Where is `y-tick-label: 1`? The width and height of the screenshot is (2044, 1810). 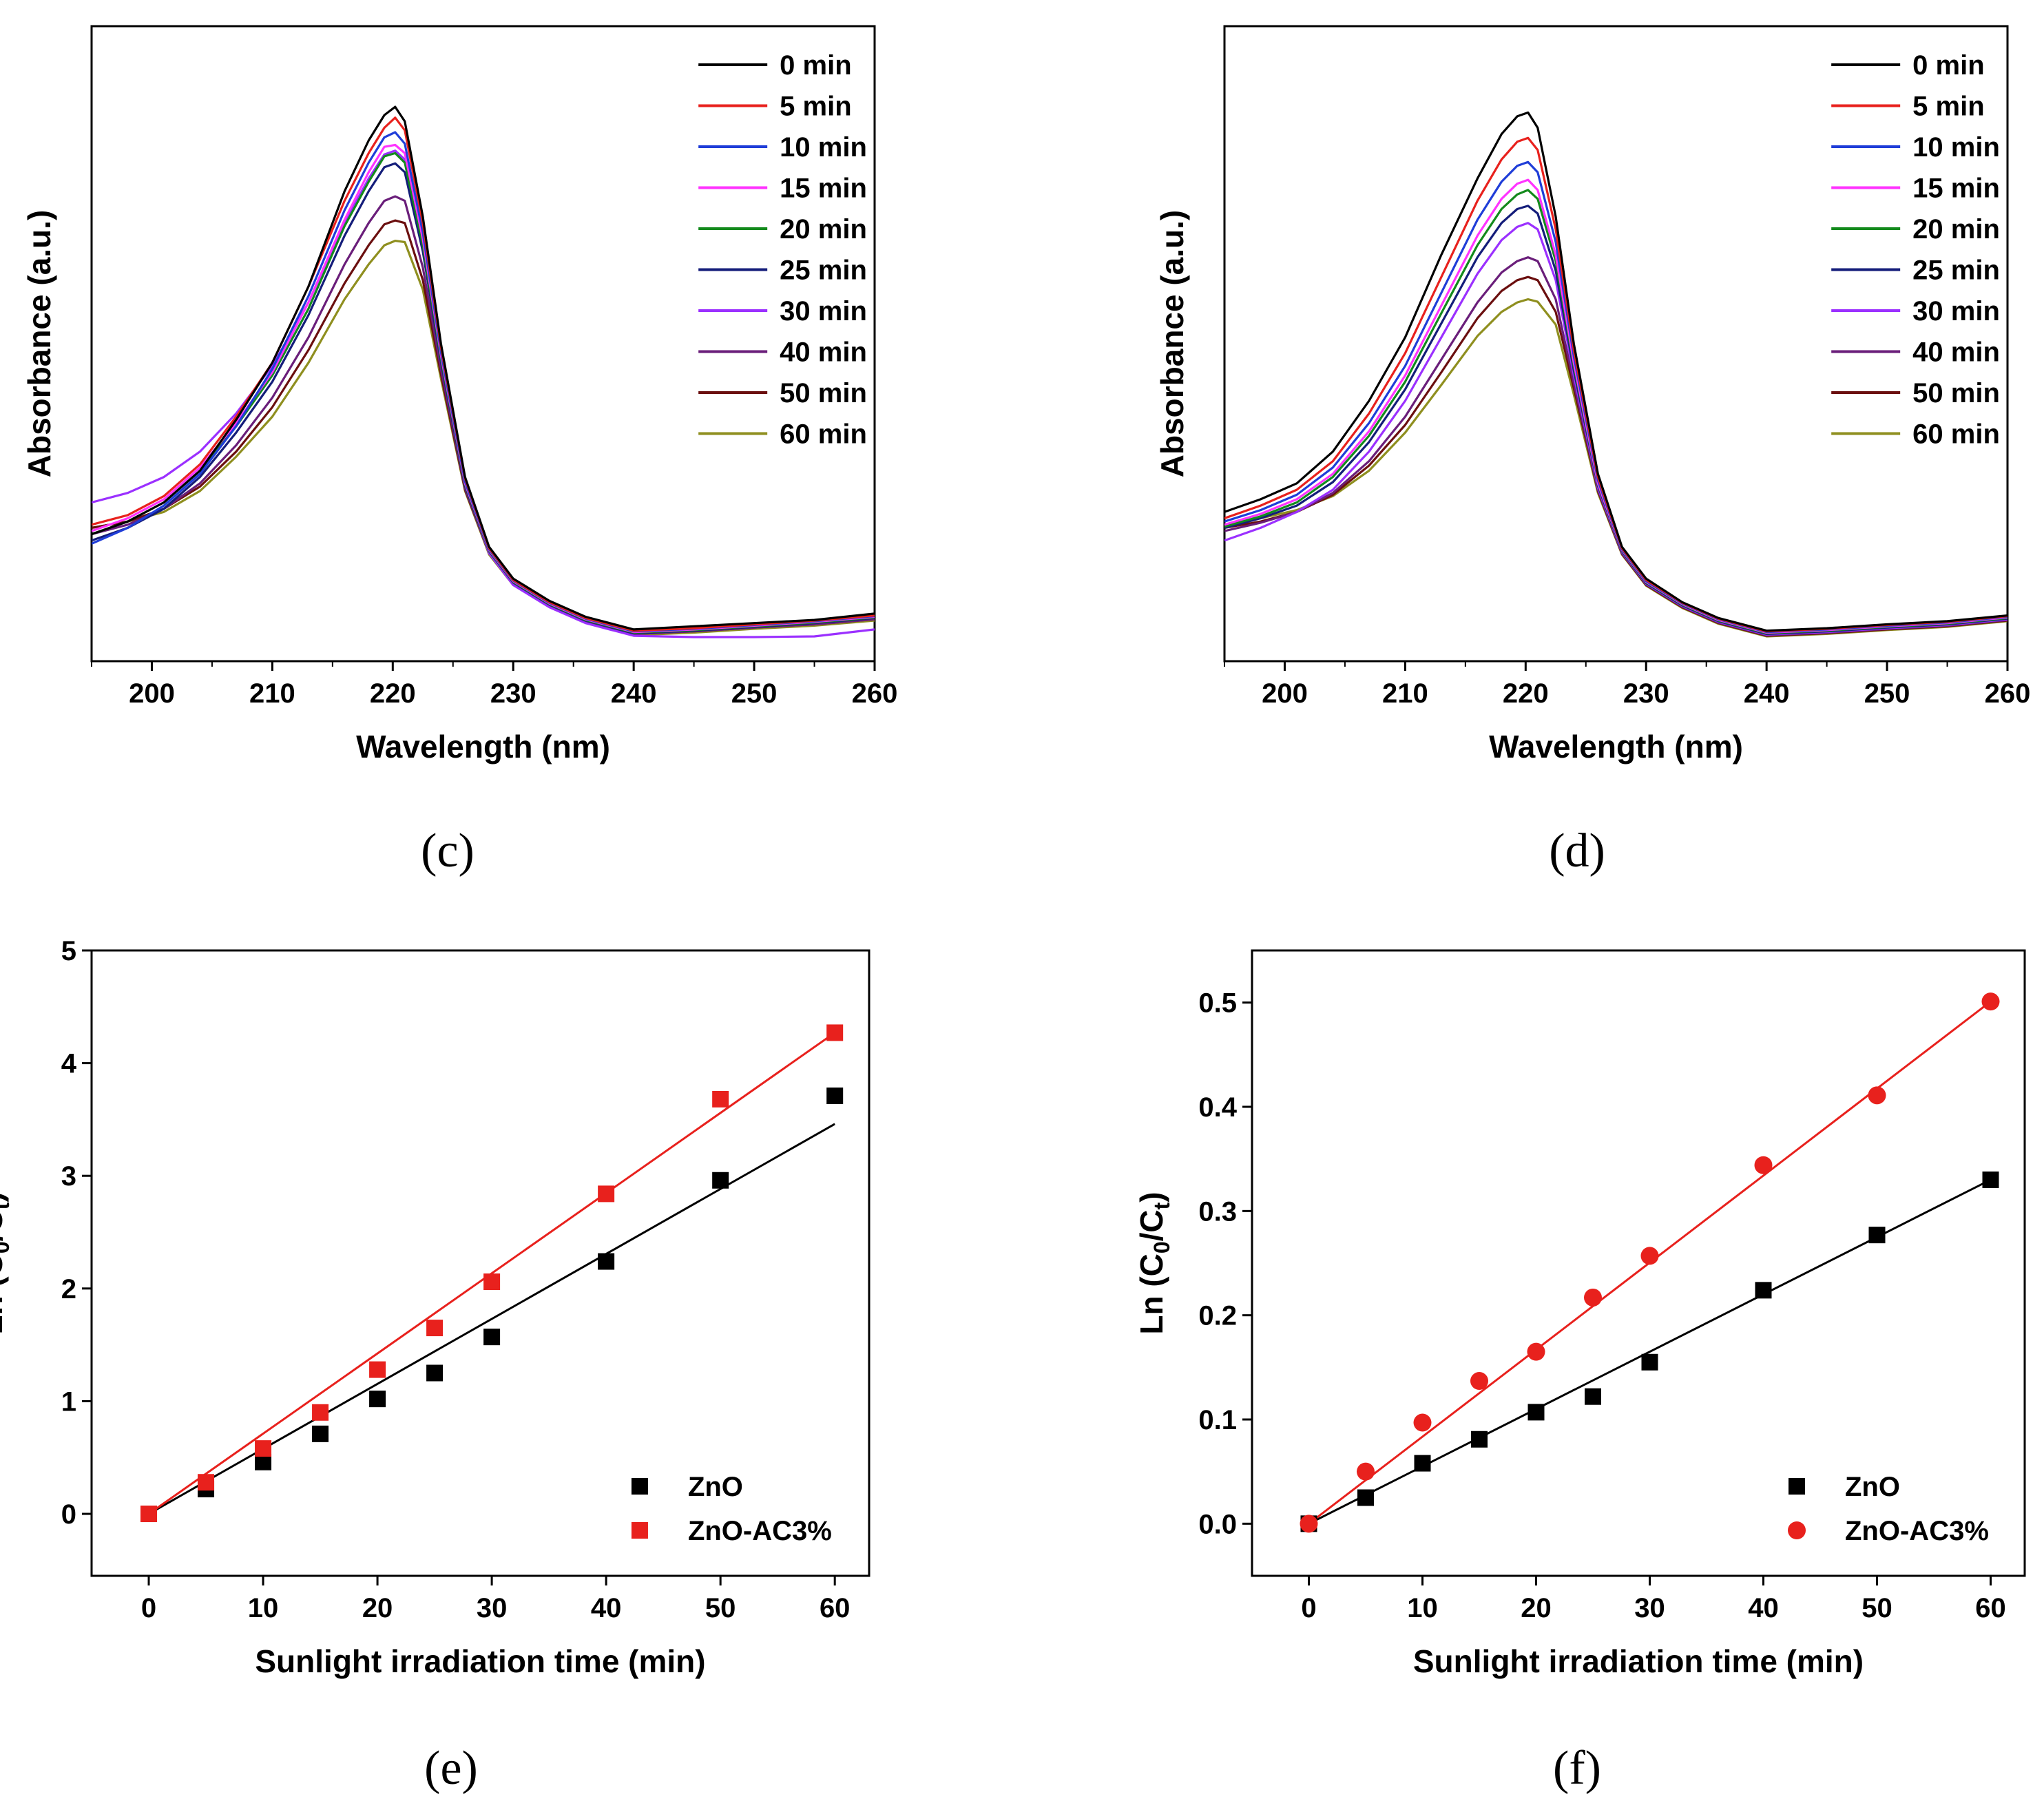 y-tick-label: 1 is located at coordinates (68, 1401).